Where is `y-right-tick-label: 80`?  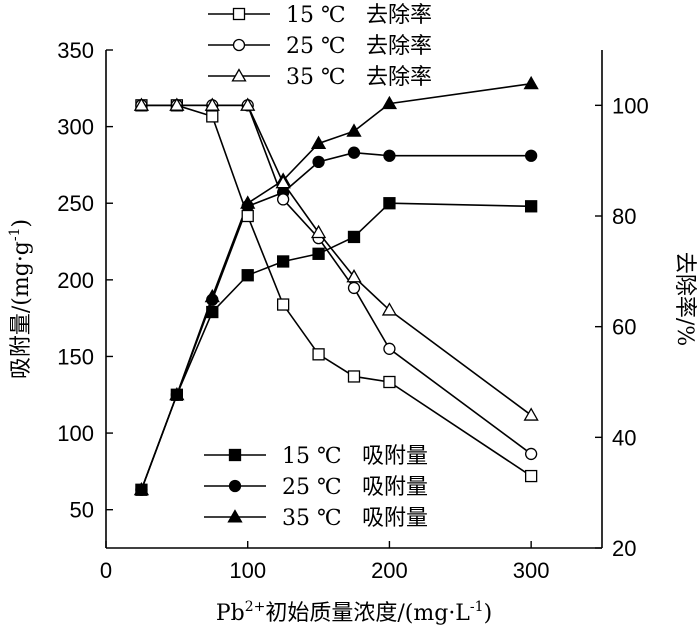
y-right-tick-label: 80 is located at coordinates (624, 216).